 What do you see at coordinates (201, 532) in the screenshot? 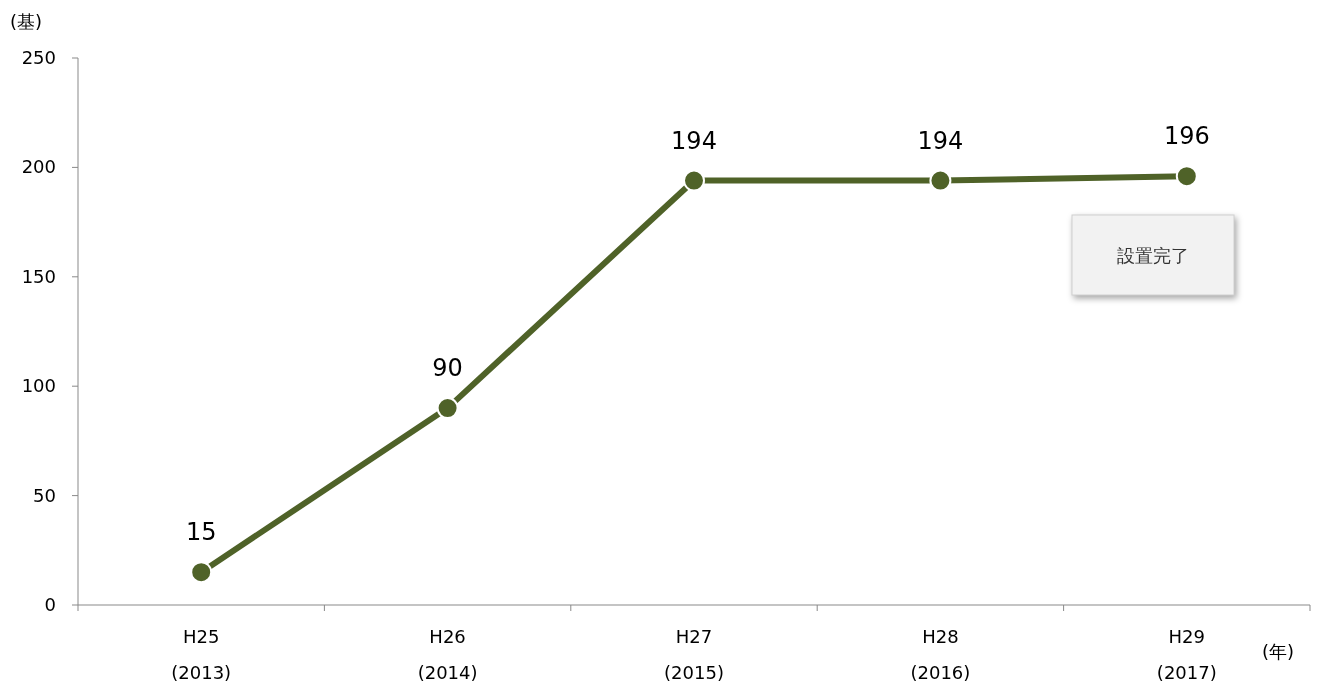
I see `data-label: 15` at bounding box center [201, 532].